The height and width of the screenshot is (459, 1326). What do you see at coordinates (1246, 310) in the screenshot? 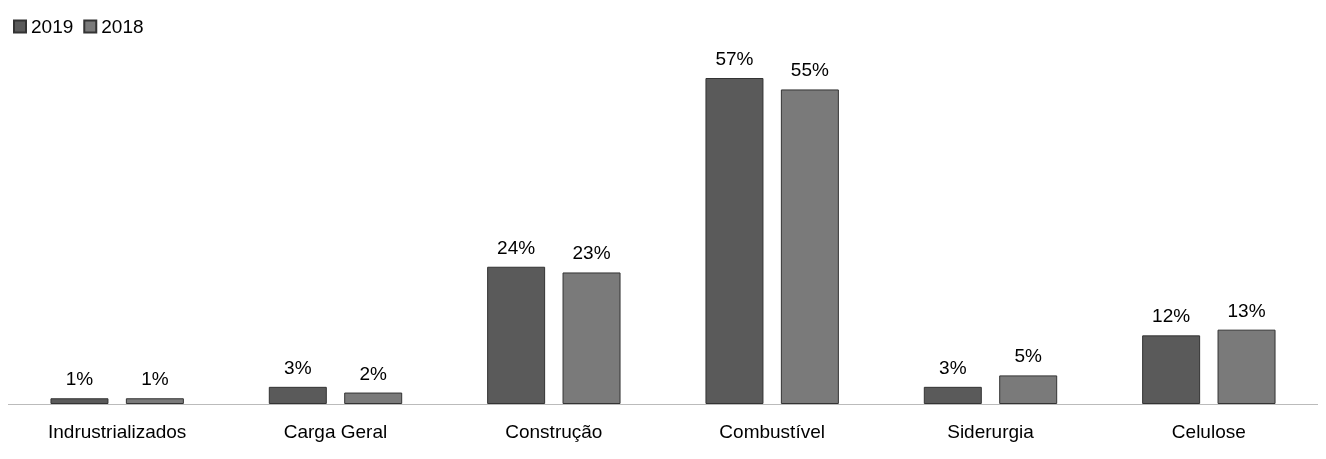
I see `data-label: 13%` at bounding box center [1246, 310].